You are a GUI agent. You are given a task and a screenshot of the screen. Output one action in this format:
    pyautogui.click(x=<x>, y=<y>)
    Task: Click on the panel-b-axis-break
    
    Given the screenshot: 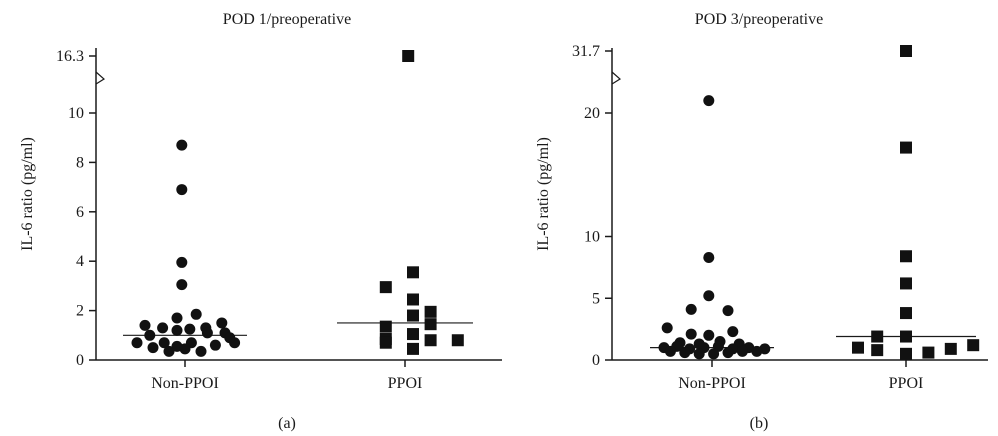 What is the action you would take?
    pyautogui.click(x=616, y=78)
    